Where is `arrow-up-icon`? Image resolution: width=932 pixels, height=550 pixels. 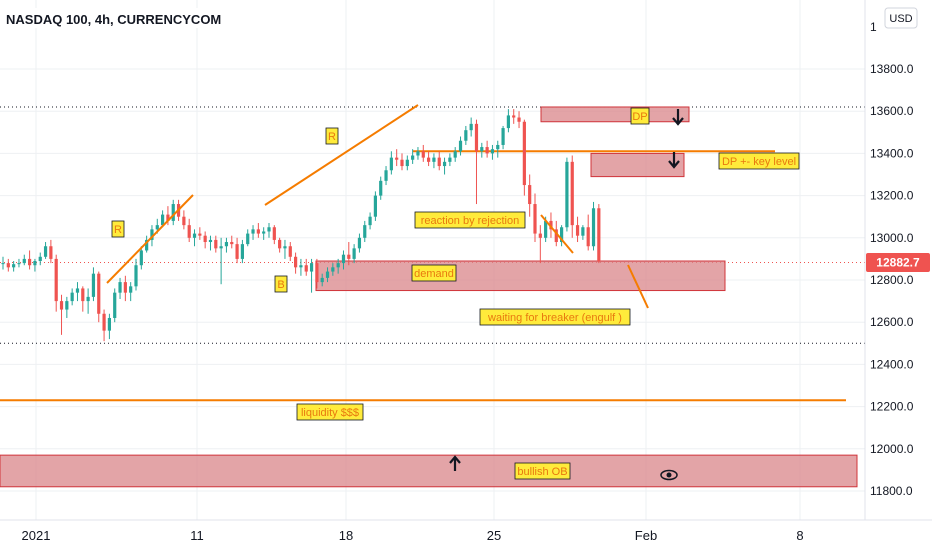 arrow-up-icon is located at coordinates (455, 463).